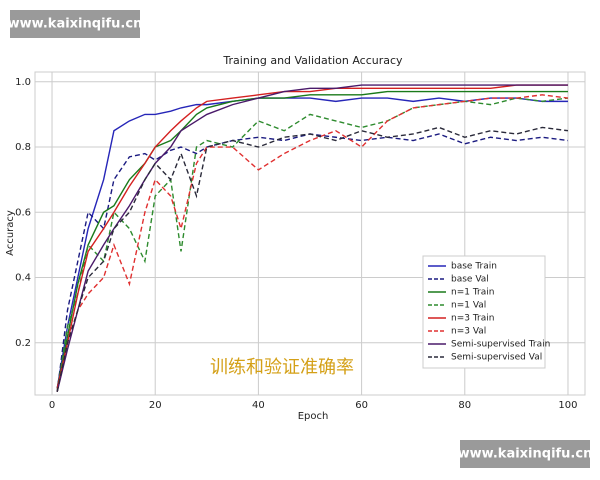 The image size is (600, 480). Describe the element at coordinates (472, 319) in the screenshot. I see `legend-label: n=3 Train` at that location.